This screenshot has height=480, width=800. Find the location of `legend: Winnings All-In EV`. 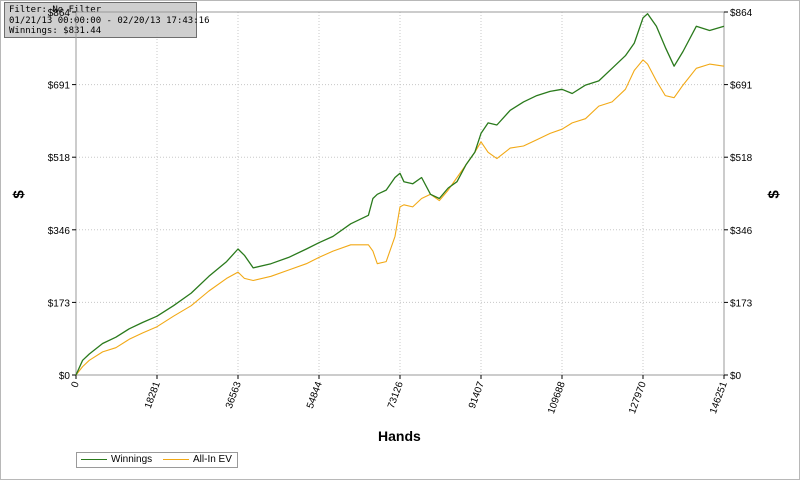

legend: Winnings All-In EV is located at coordinates (157, 460).